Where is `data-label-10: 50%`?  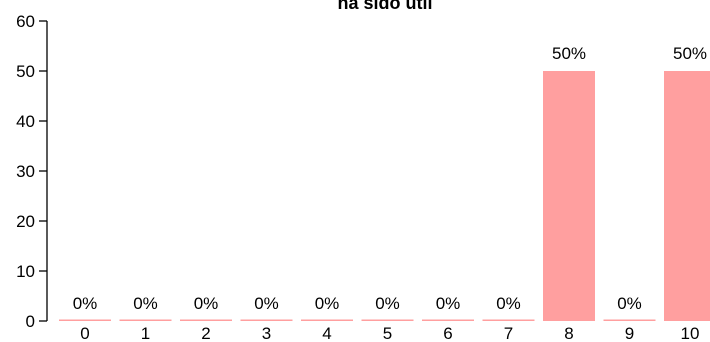 data-label-10: 50% is located at coordinates (690, 53).